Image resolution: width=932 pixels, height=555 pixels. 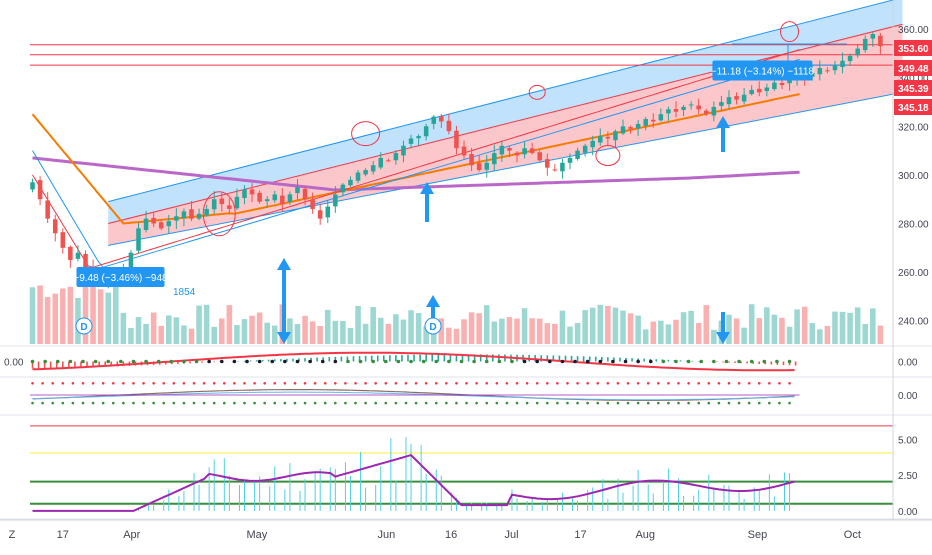 I want to click on indicator-line, so click(x=413, y=482).